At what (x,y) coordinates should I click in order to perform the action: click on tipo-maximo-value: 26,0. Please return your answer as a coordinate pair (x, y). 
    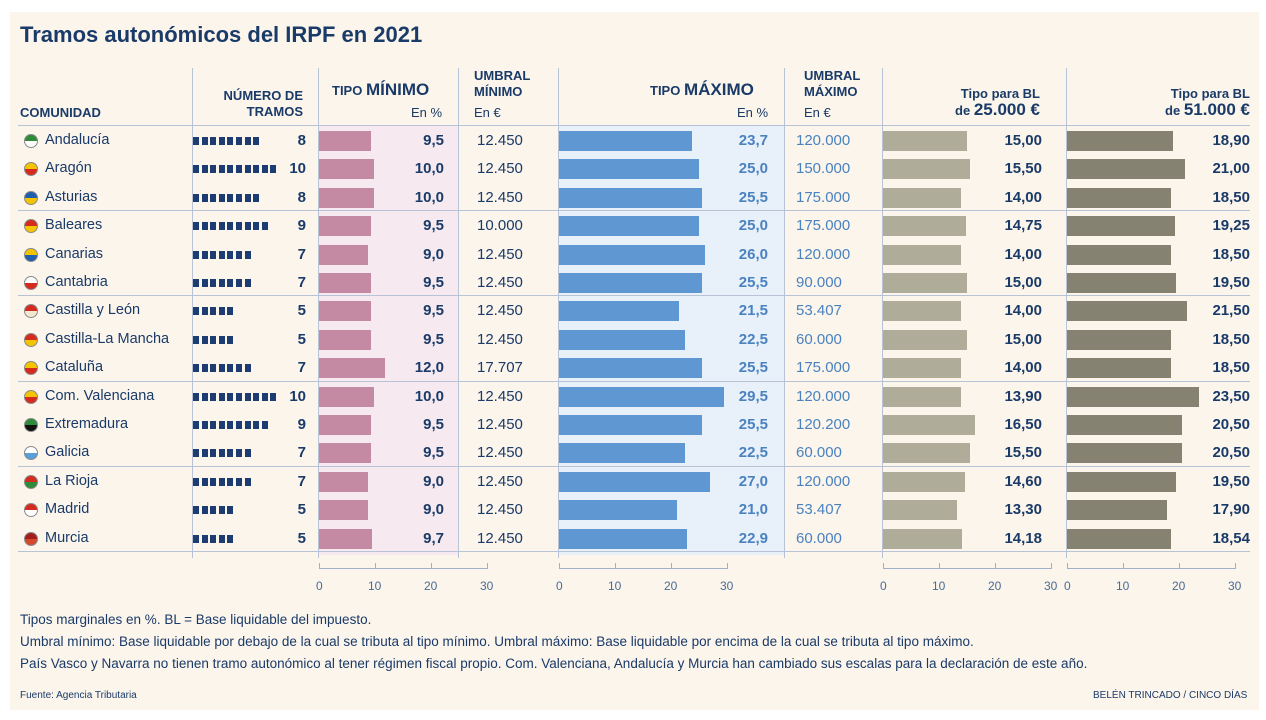
    Looking at the image, I should click on (753, 254).